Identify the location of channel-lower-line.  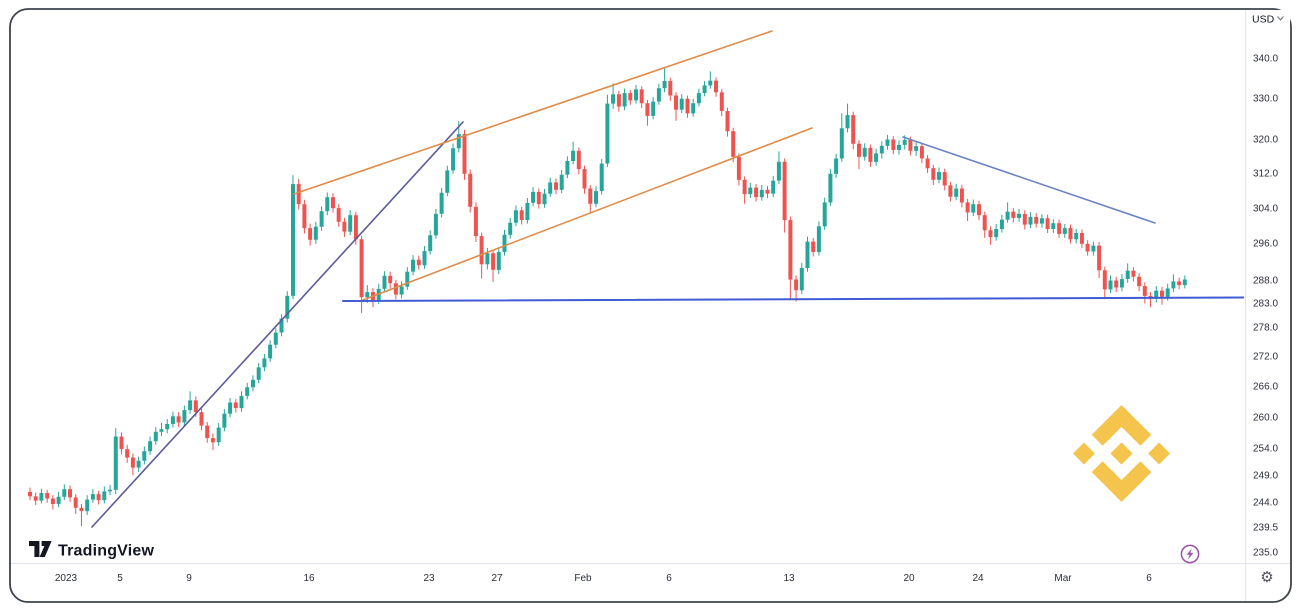
(587, 214).